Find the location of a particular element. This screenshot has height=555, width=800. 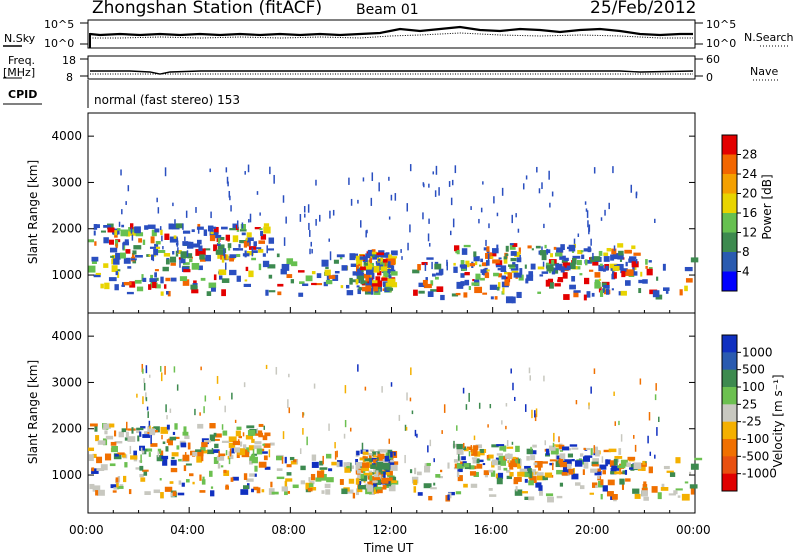

nsky-series is located at coordinates (391, 31).